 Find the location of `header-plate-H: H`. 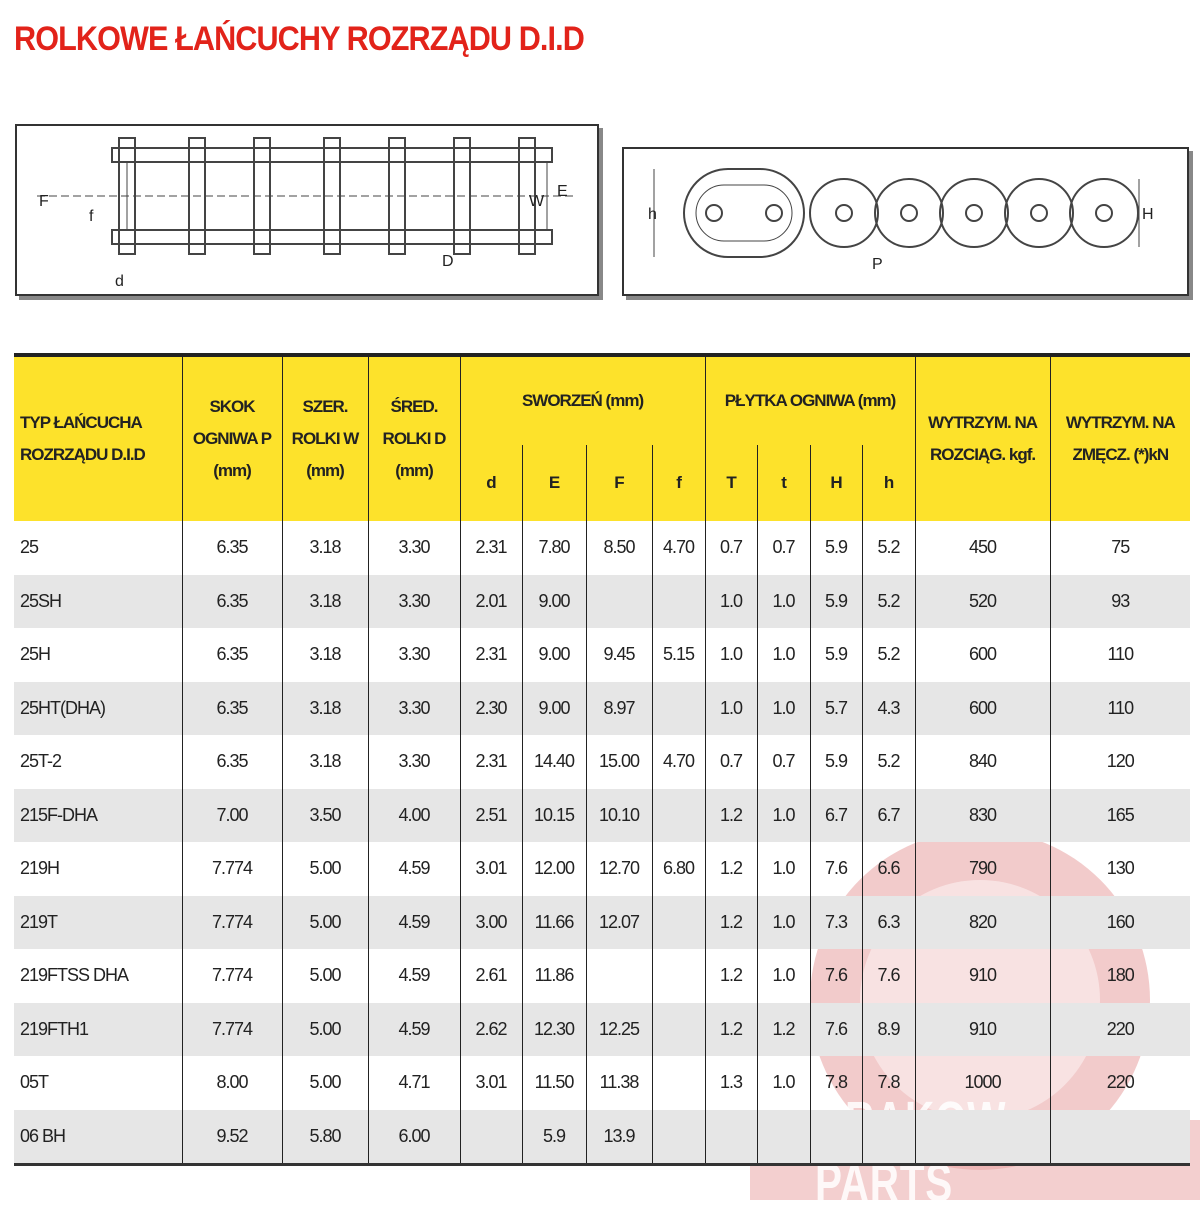

header-plate-H: H is located at coordinates (836, 483).